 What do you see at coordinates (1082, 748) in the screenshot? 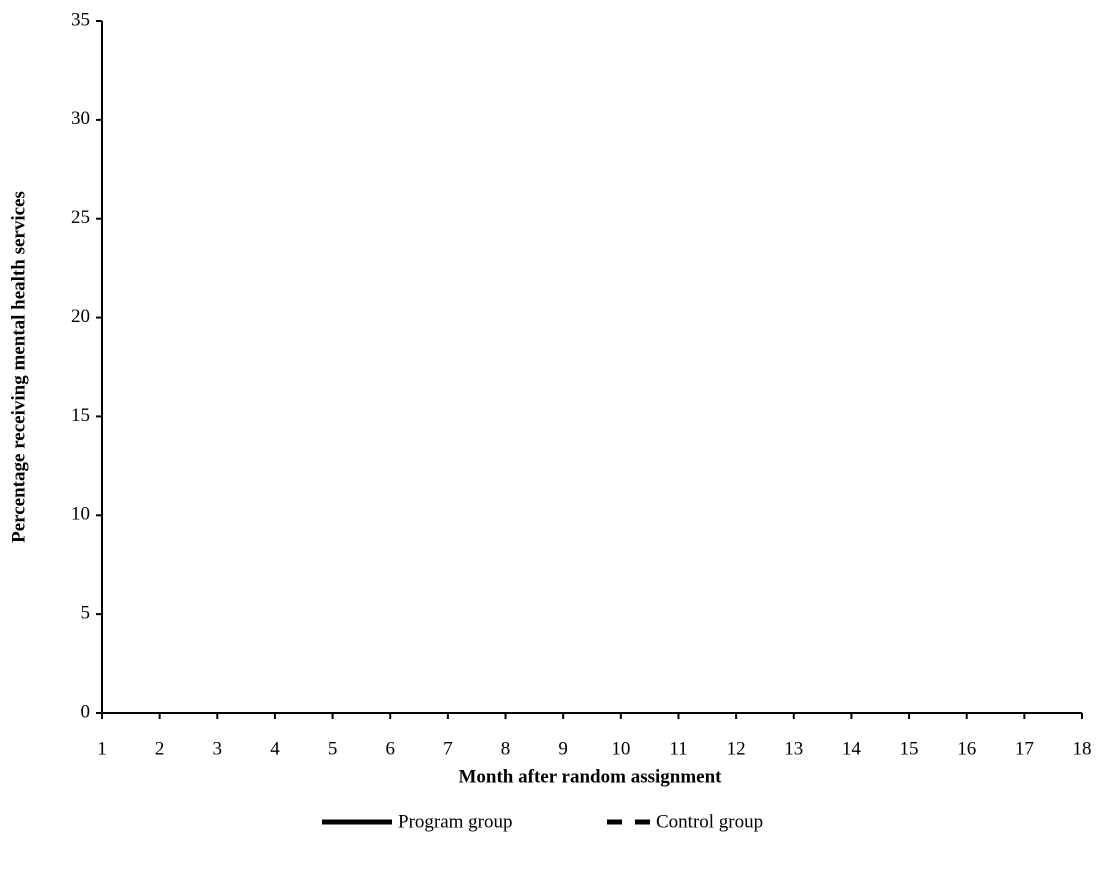
I see `x-tick-label: 18` at bounding box center [1082, 748].